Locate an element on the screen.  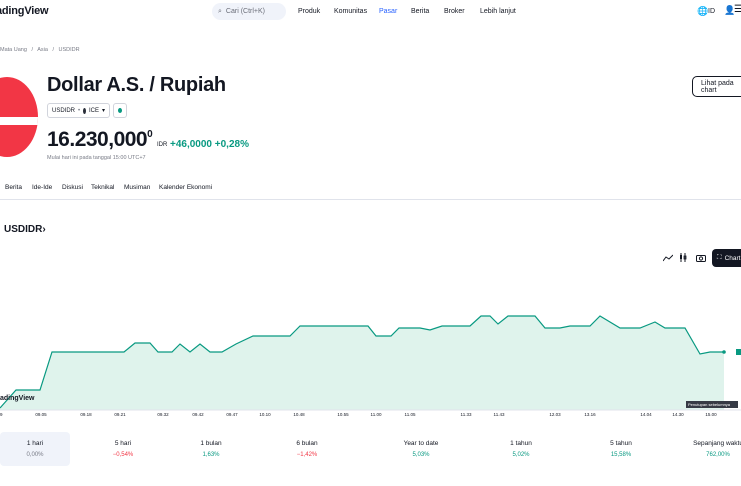
exchange-icon is located at coordinates (84, 110).